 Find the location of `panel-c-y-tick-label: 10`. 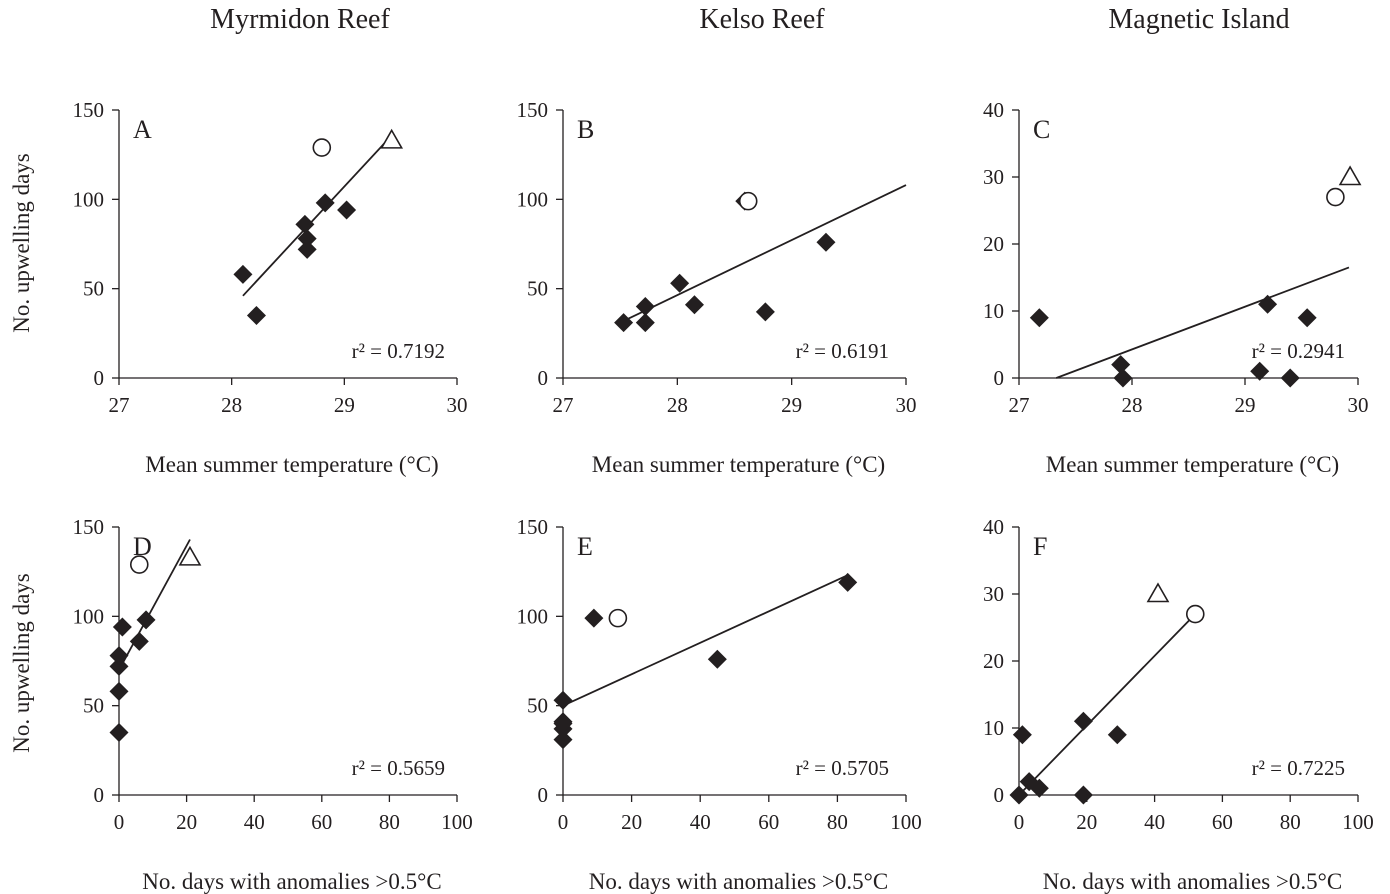

panel-c-y-tick-label: 10 is located at coordinates (993, 311).